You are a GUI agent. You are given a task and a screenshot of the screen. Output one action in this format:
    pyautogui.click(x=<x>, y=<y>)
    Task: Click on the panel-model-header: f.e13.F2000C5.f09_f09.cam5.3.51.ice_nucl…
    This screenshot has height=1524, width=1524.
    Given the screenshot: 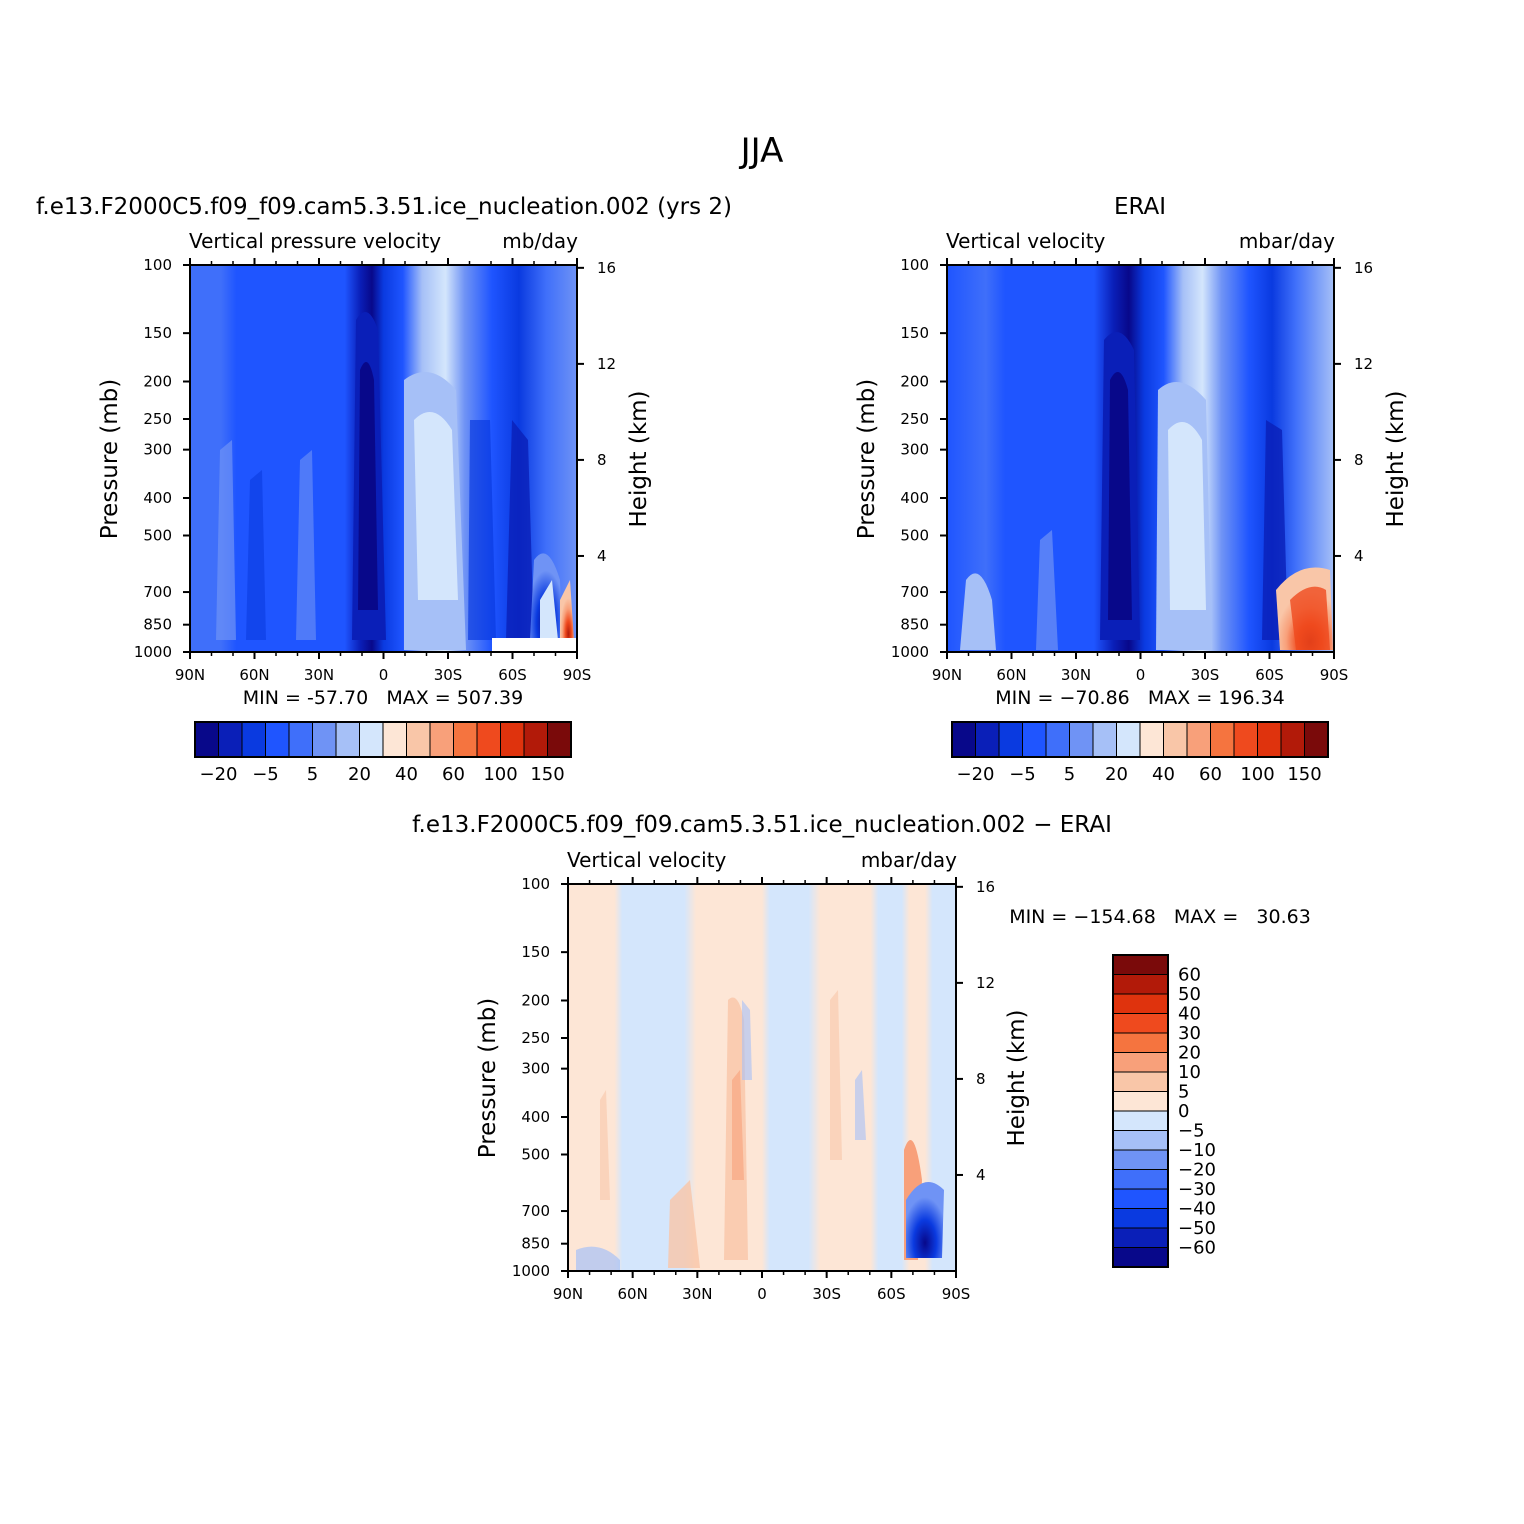 What is the action you would take?
    pyautogui.click(x=384, y=207)
    